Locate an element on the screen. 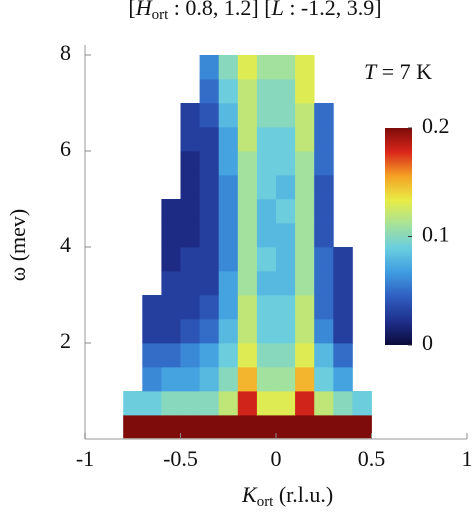  title-part: [ is located at coordinates (131, 10).